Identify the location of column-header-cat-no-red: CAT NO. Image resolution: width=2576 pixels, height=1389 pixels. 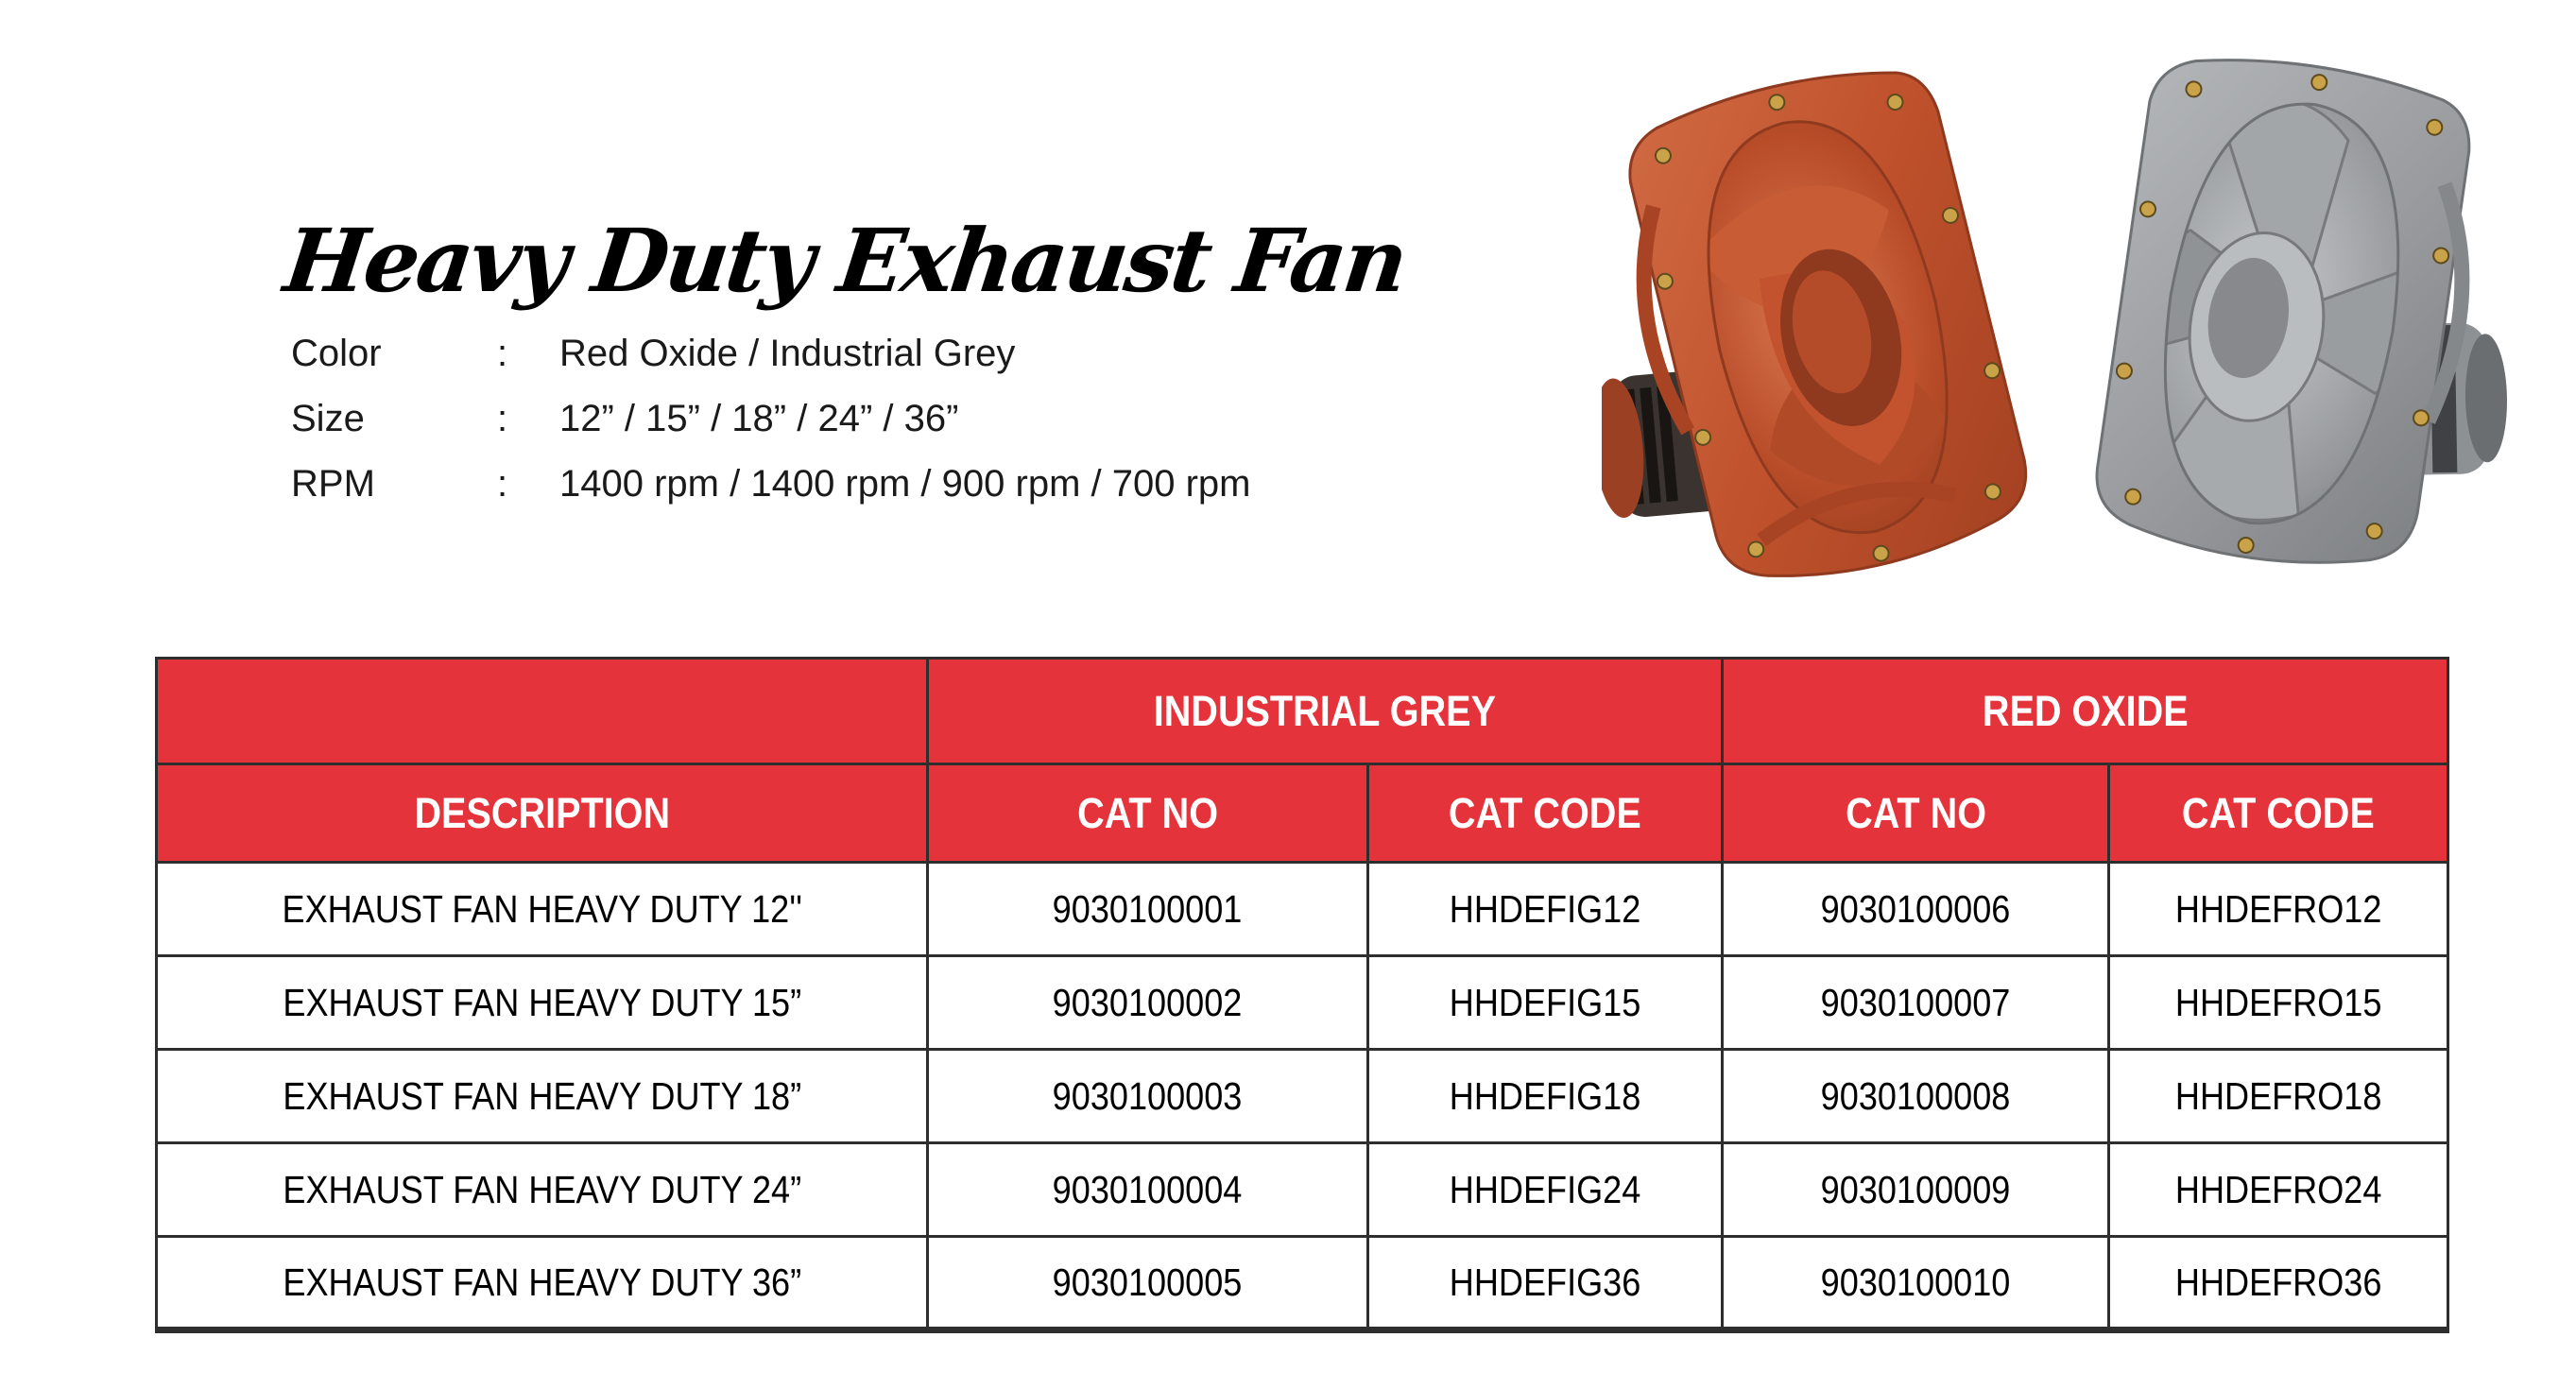
(1916, 813).